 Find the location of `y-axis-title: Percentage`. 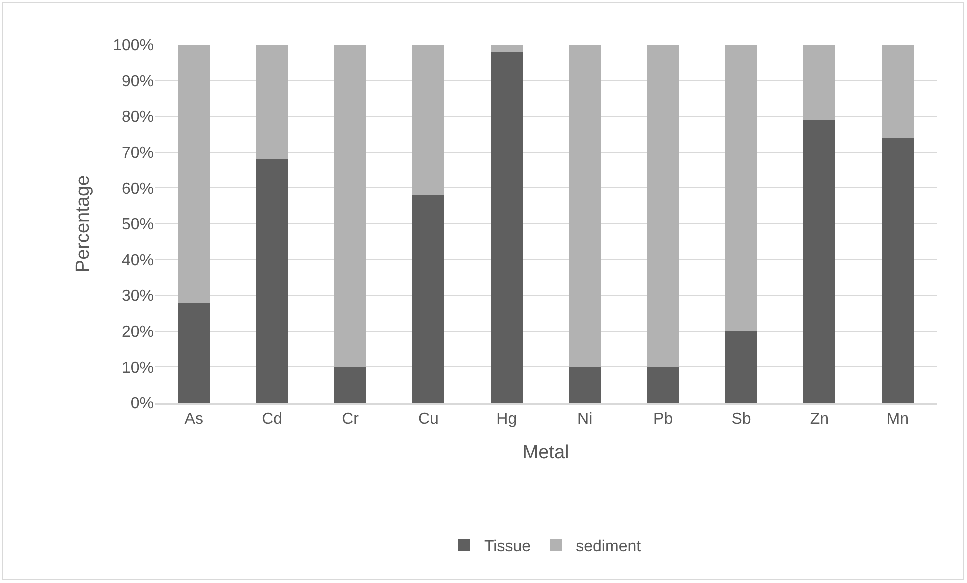

y-axis-title: Percentage is located at coordinates (83, 224).